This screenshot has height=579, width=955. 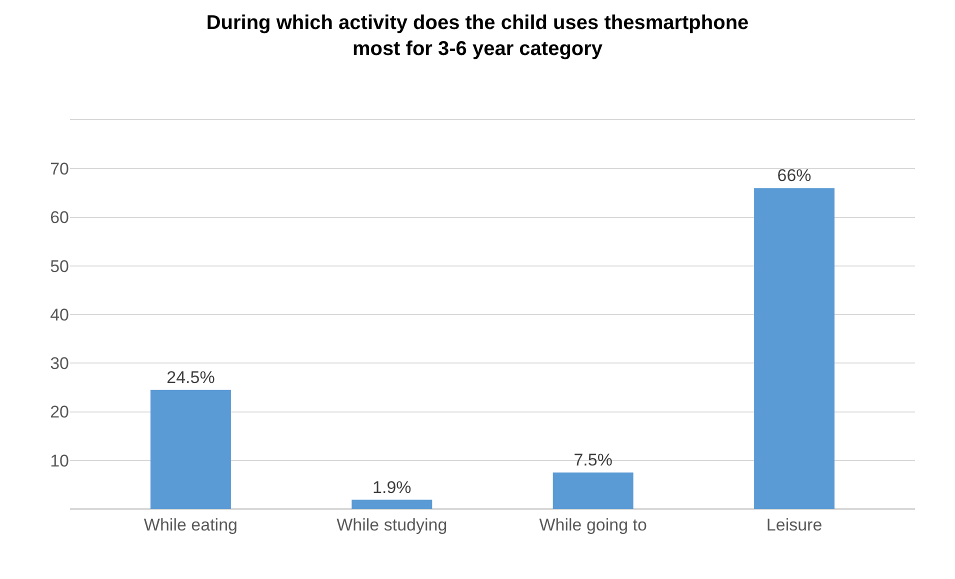 I want to click on data-label: 24.5%, so click(x=190, y=377).